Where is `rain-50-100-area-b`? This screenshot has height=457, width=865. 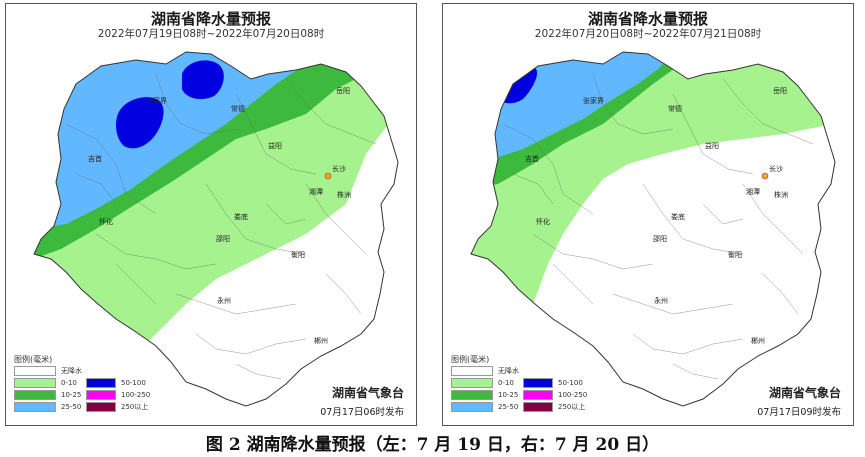
rain-50-100-area-b is located at coordinates (203, 80).